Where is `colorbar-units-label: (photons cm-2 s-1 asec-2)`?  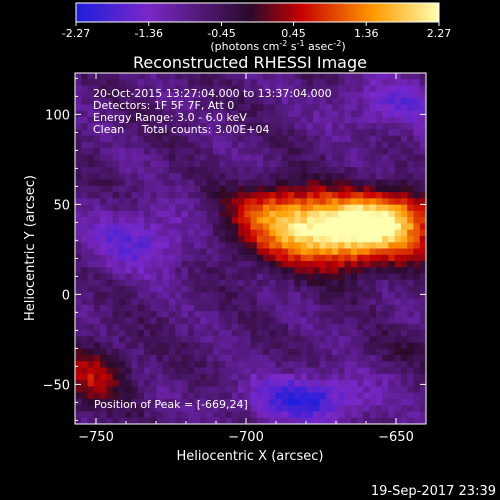 colorbar-units-label: (photons cm-2 s-1 asec-2) is located at coordinates (277, 46).